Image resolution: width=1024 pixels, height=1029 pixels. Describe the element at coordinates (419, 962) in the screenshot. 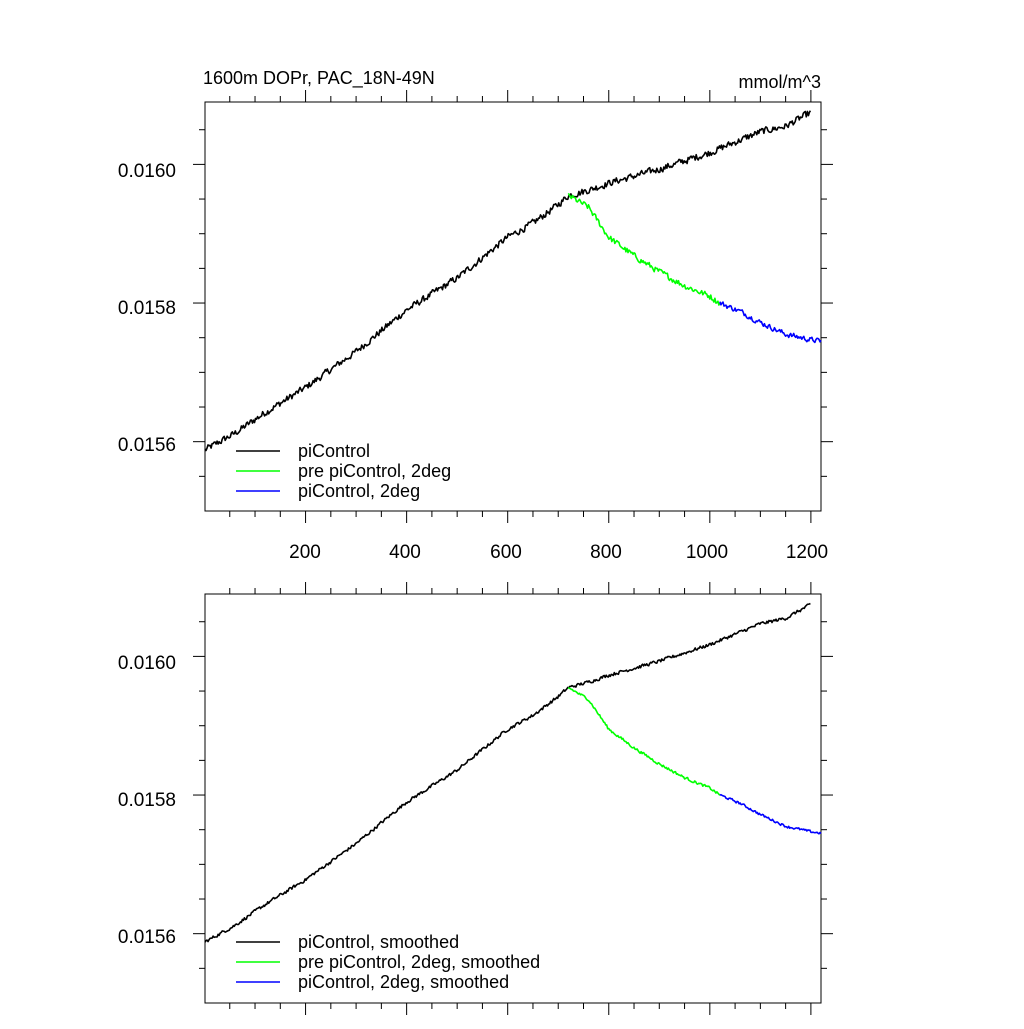

I see `legend-label: pre piControl, 2deg, smoothed` at that location.